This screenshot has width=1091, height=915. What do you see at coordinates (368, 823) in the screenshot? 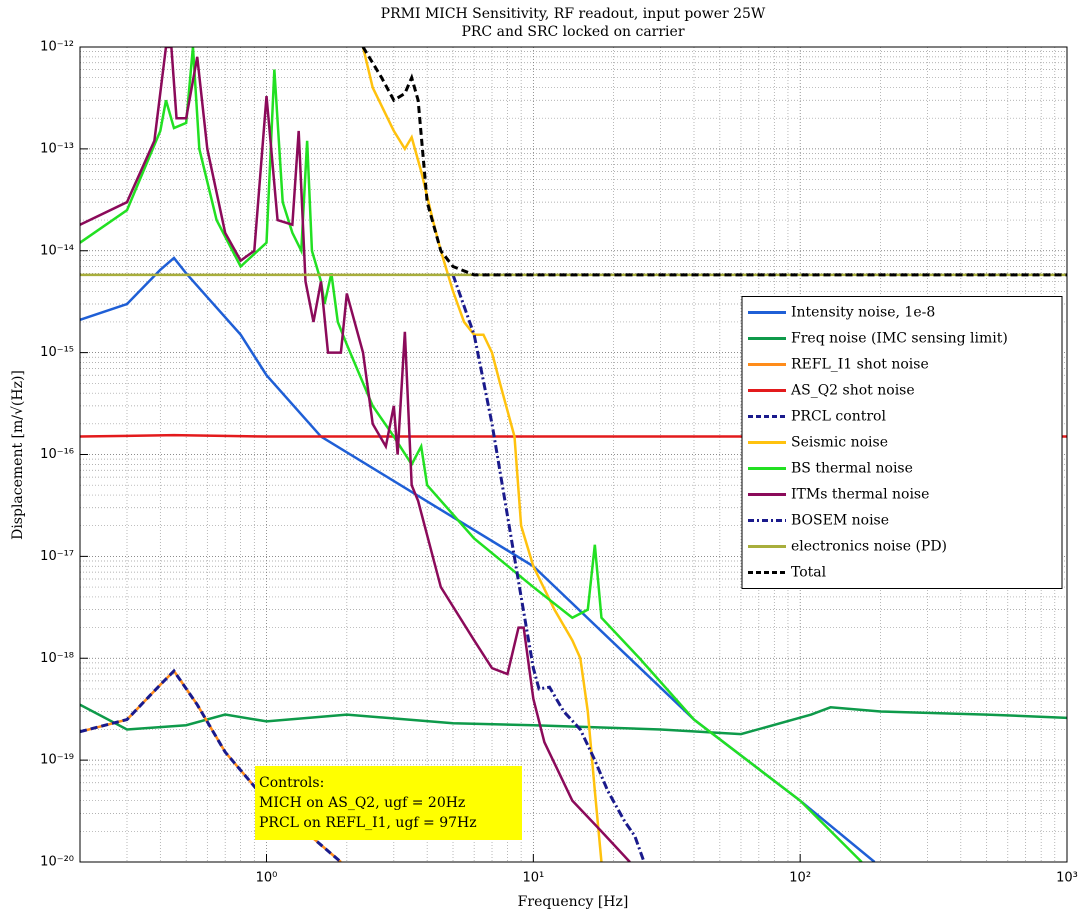
I see `annotation-text: PRCL on REFL_I1, ugf = 97Hz` at bounding box center [368, 823].